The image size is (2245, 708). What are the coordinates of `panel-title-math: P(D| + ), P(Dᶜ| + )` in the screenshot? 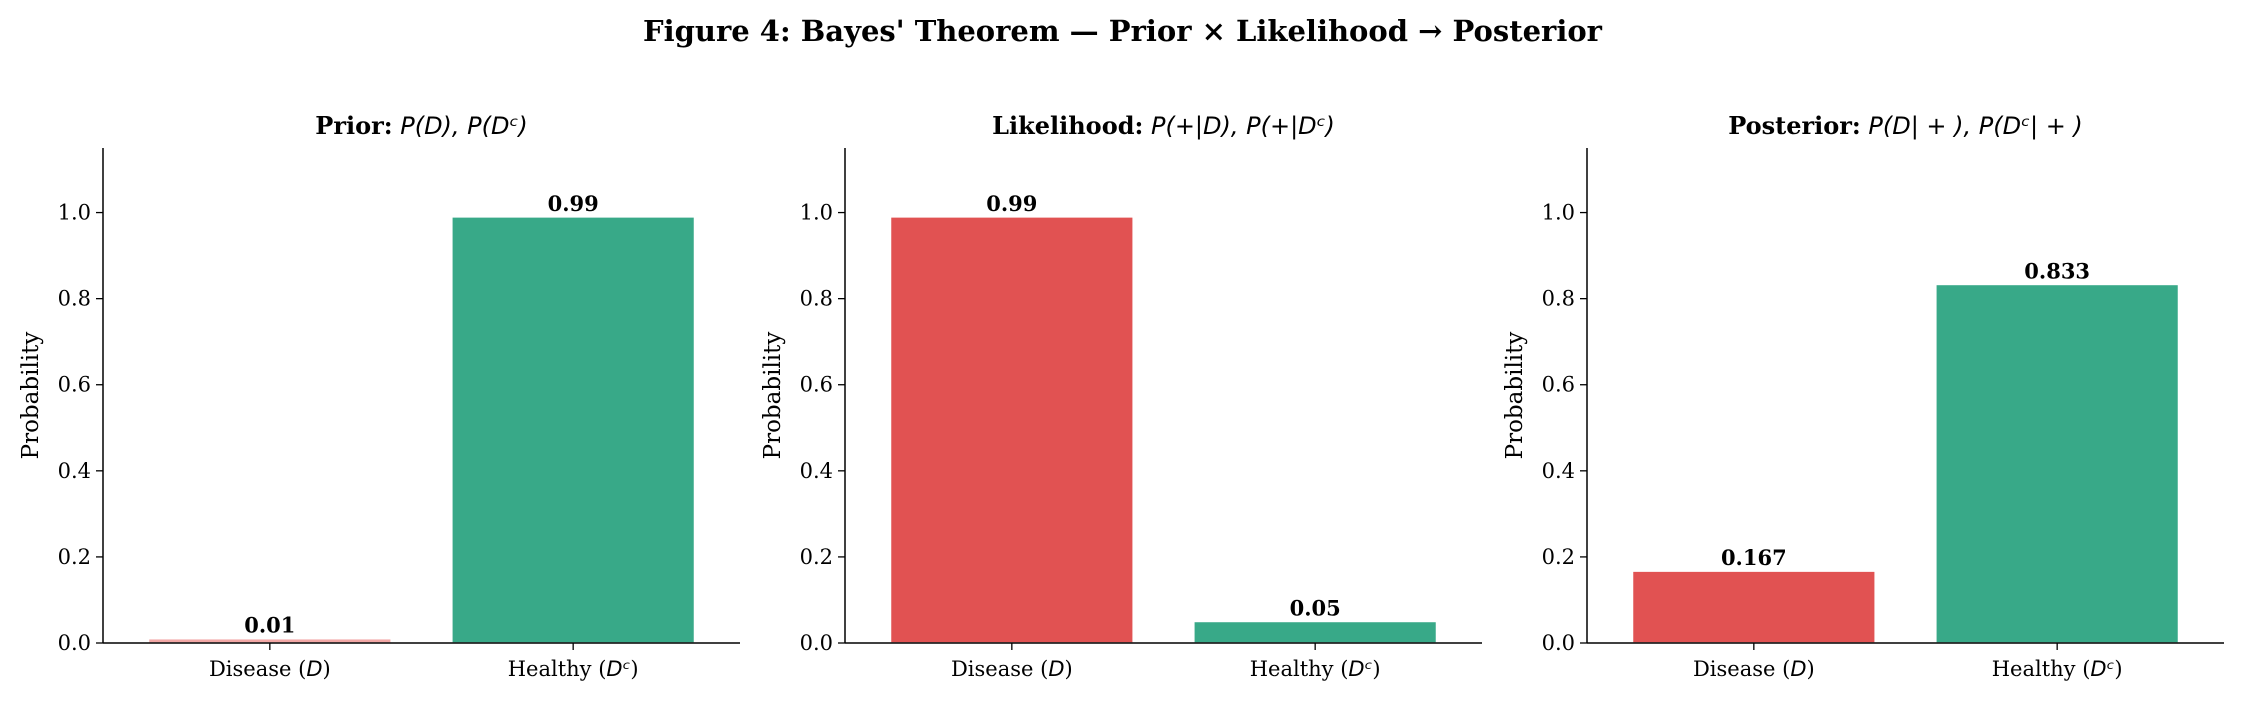 It's located at (1975, 126).